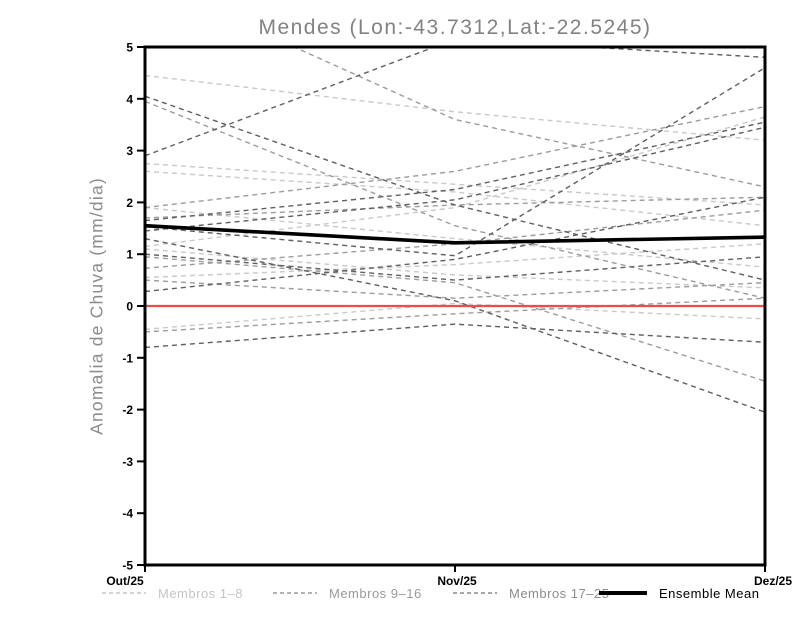 The image size is (800, 618). Describe the element at coordinates (129, 99) in the screenshot. I see `y-tick-label: 4` at that location.